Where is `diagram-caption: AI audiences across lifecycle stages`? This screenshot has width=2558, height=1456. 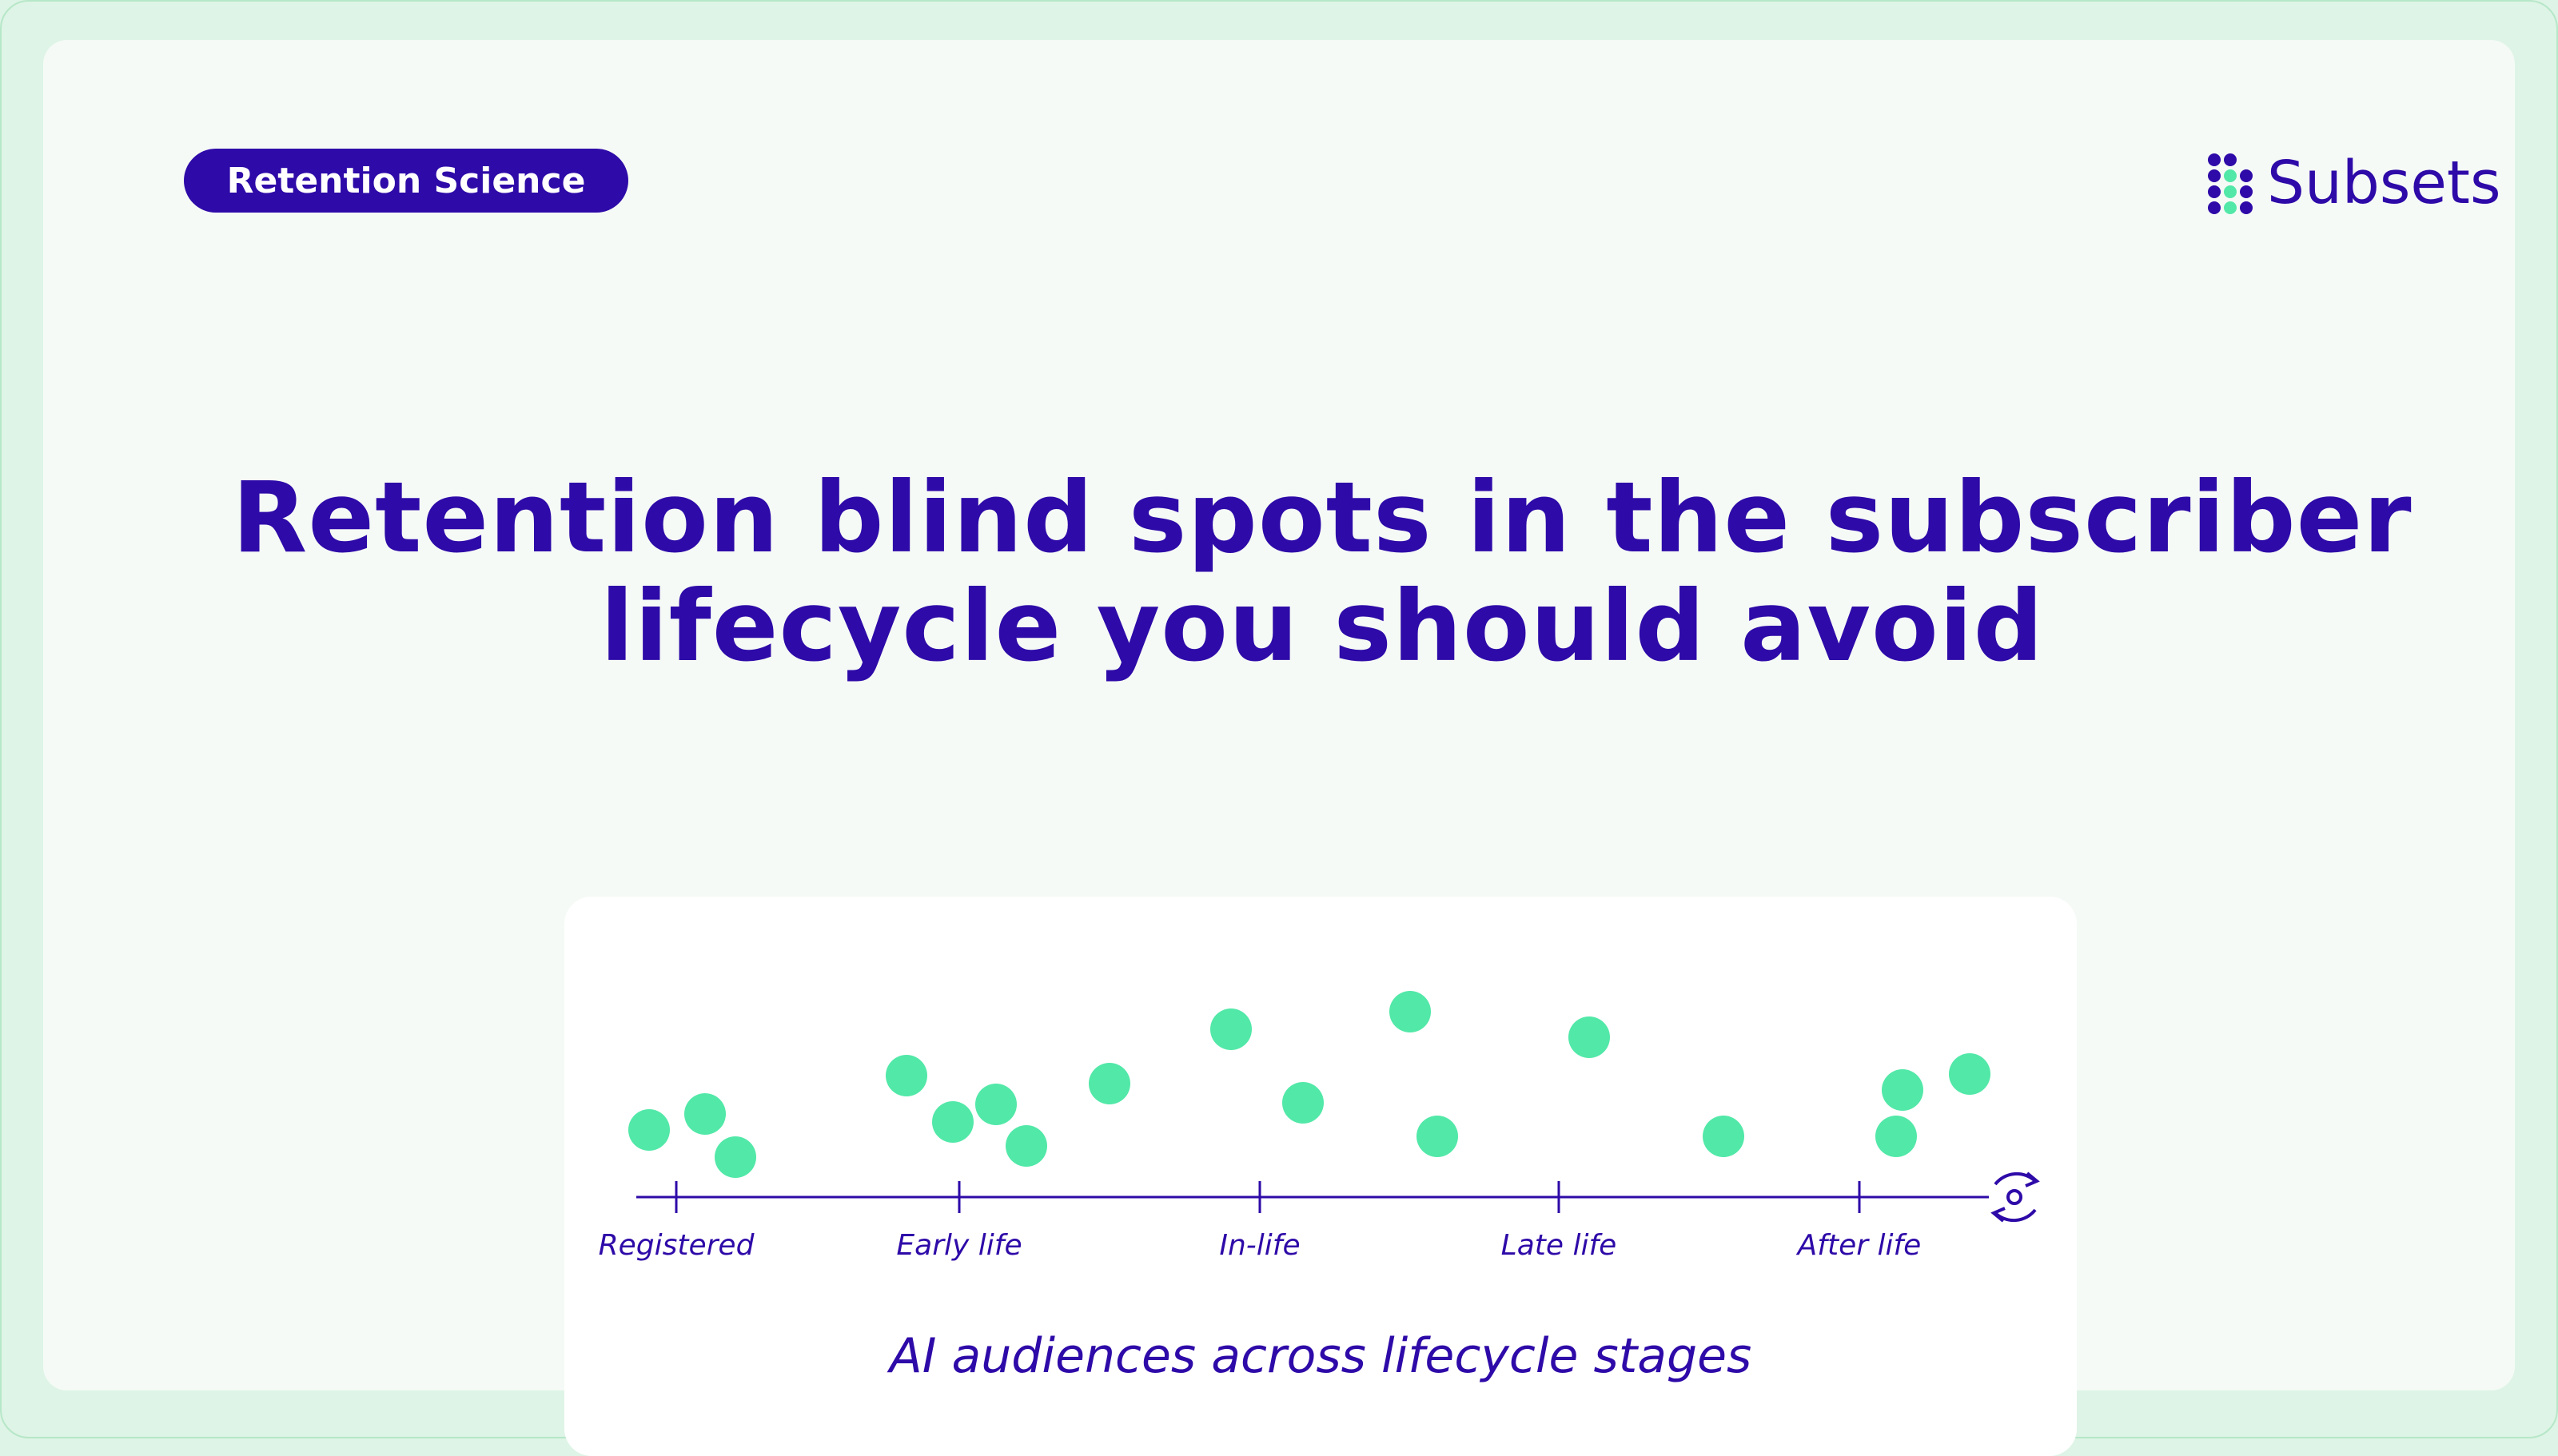 diagram-caption: AI audiences across lifecycle stages is located at coordinates (1320, 1356).